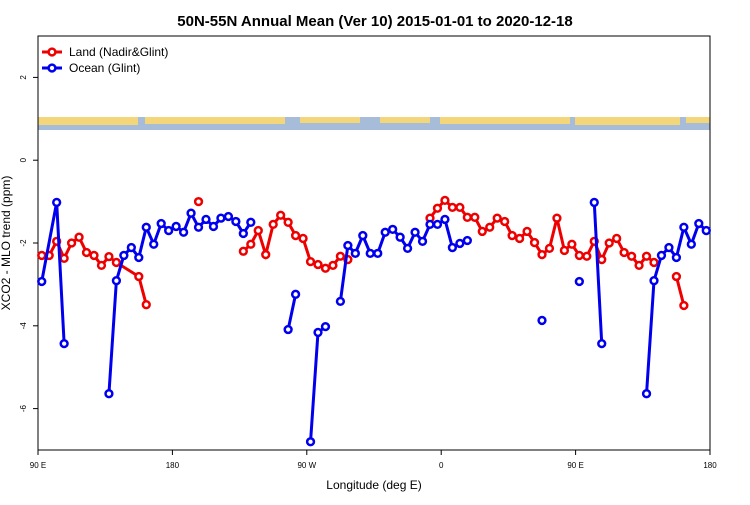 This screenshot has width=750, height=505. Describe the element at coordinates (374, 123) in the screenshot. I see `land-ocean-band` at that location.